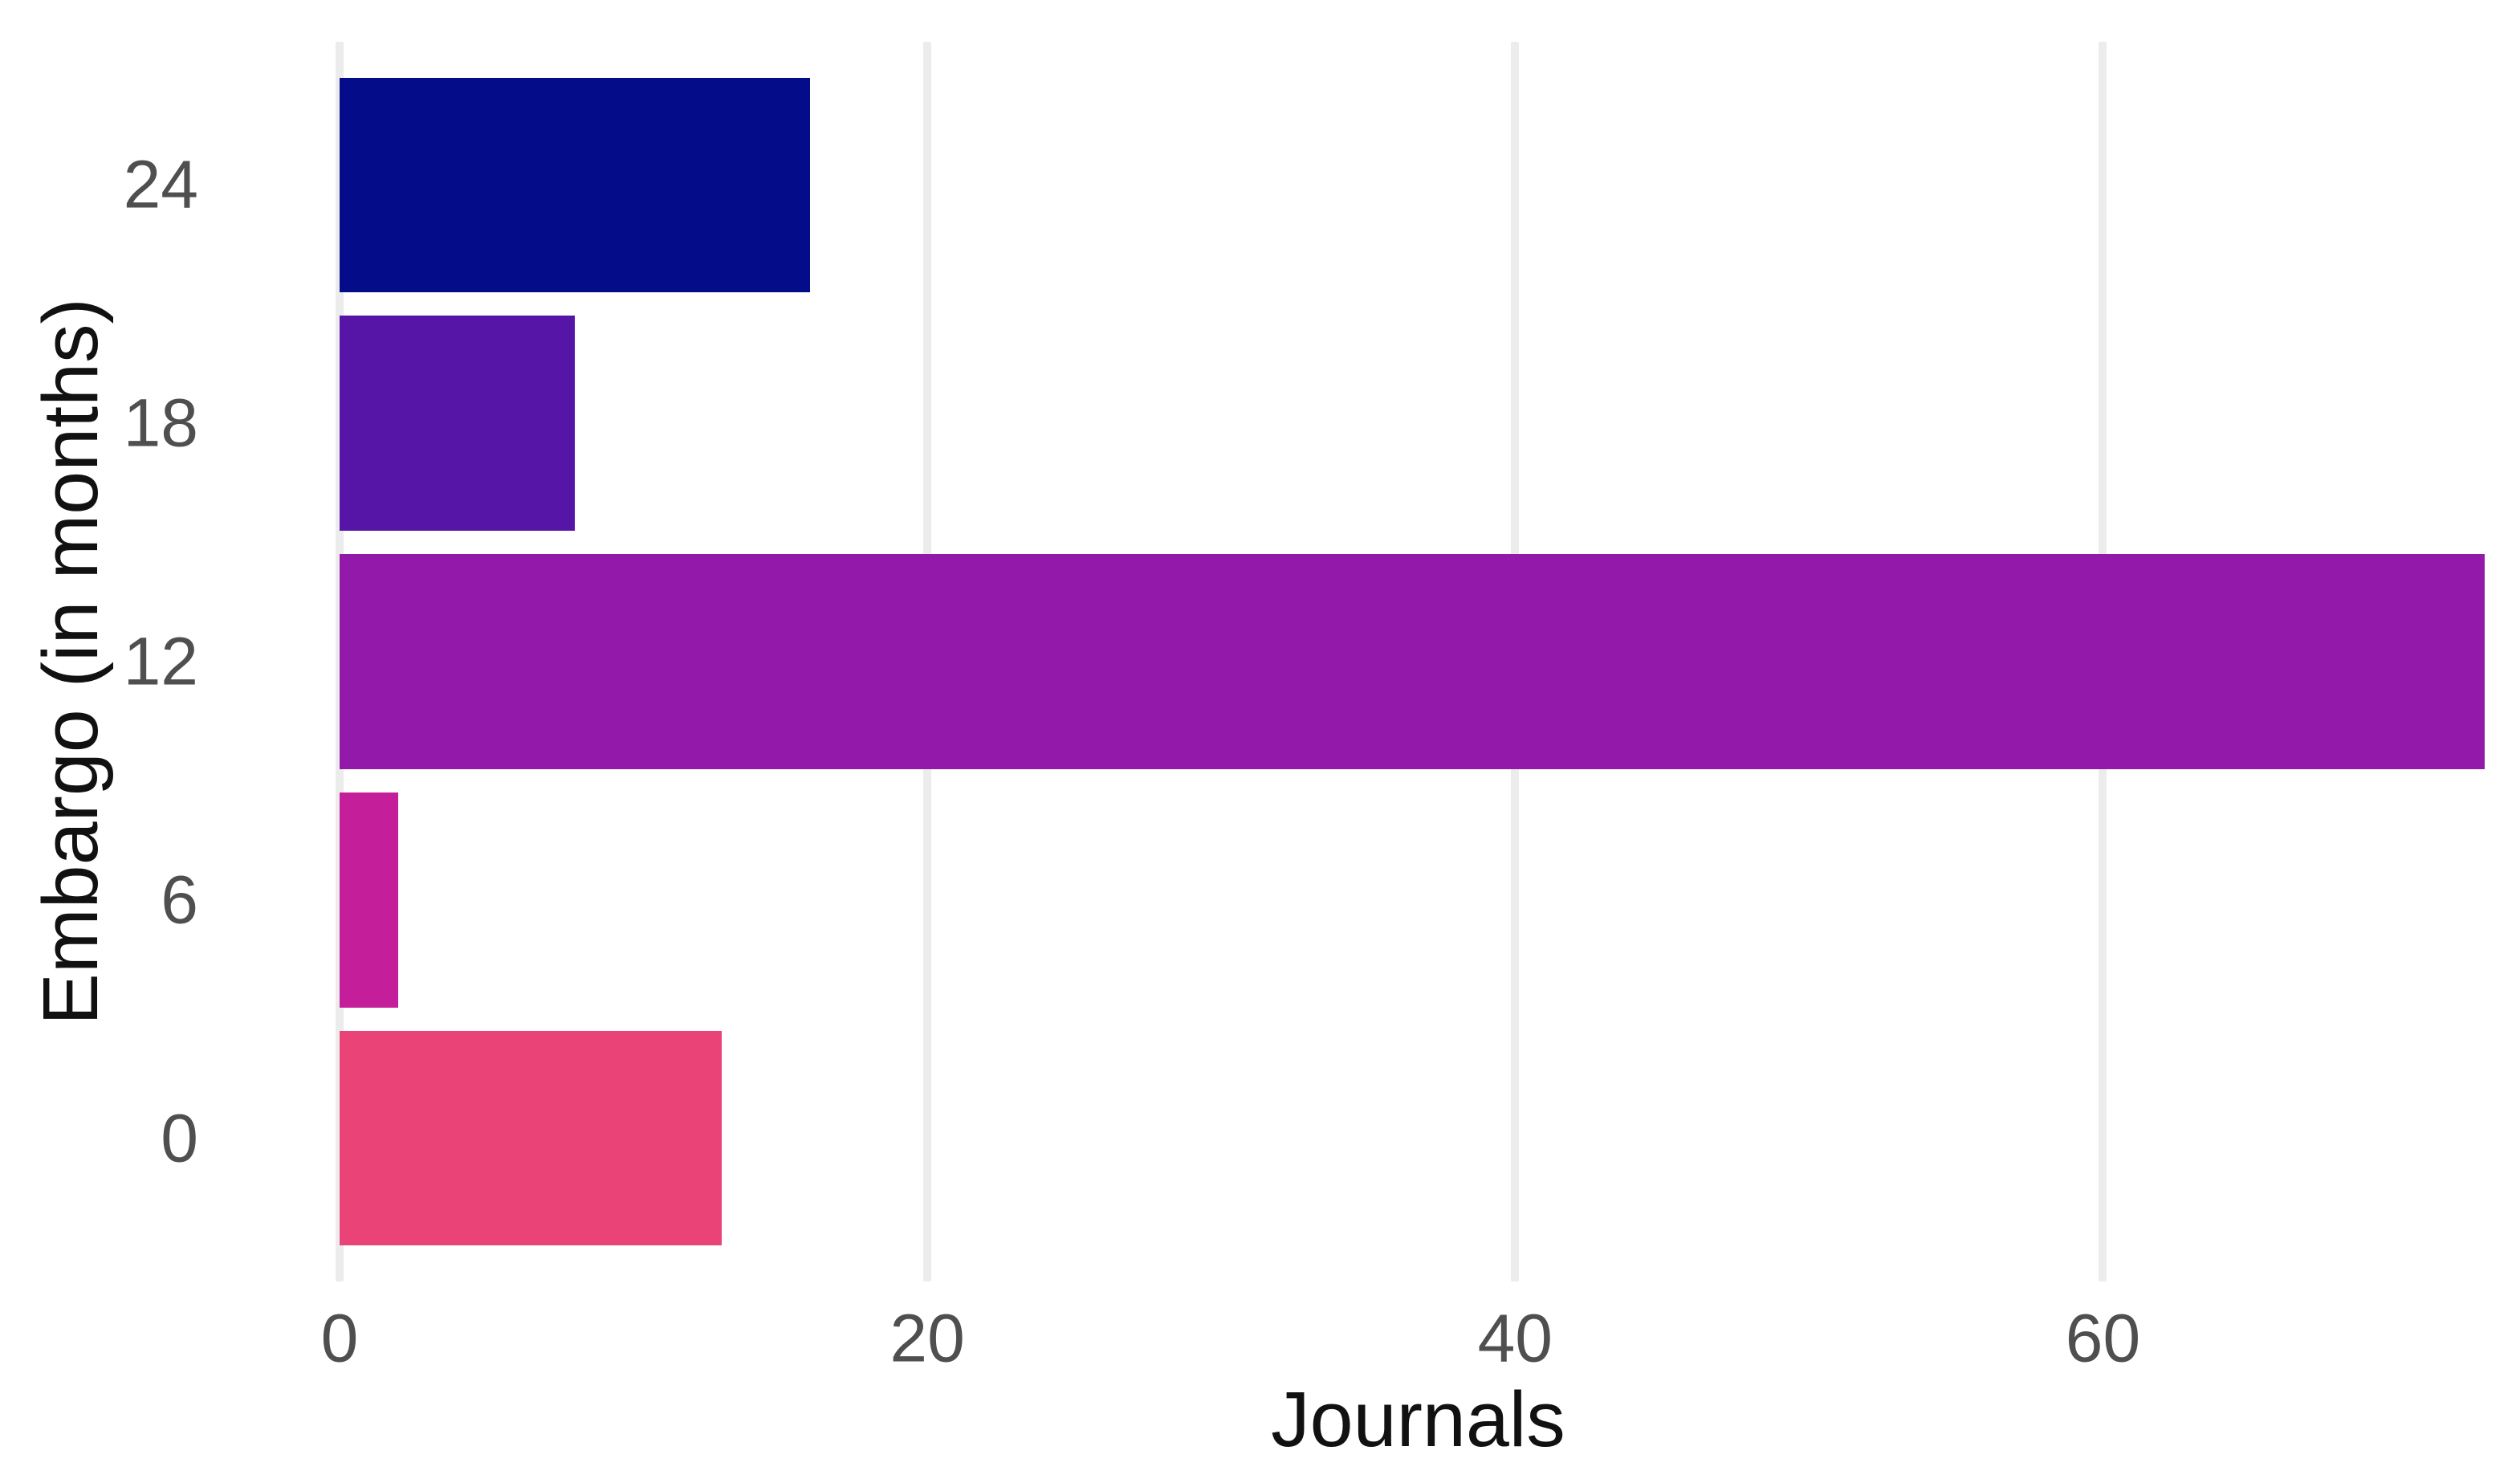 The image size is (2520, 1475). Describe the element at coordinates (575, 184) in the screenshot. I see `bar-24-months` at that location.